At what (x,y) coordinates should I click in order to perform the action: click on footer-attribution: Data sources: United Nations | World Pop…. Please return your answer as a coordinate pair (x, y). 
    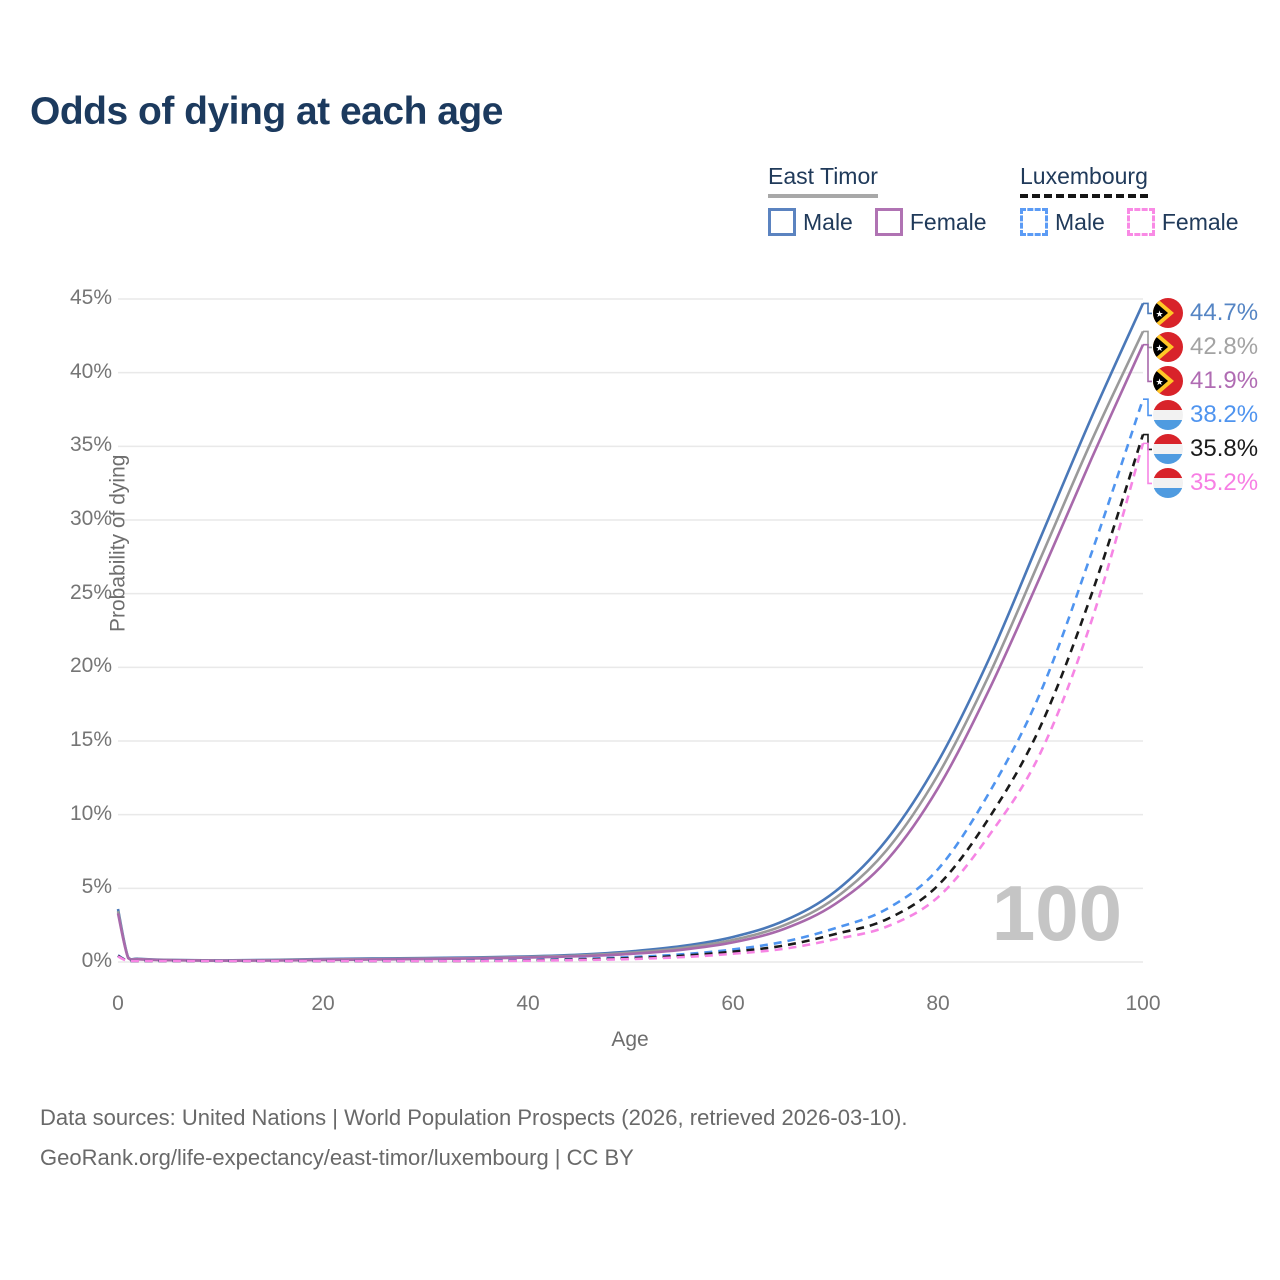
    Looking at the image, I should click on (473, 1138).